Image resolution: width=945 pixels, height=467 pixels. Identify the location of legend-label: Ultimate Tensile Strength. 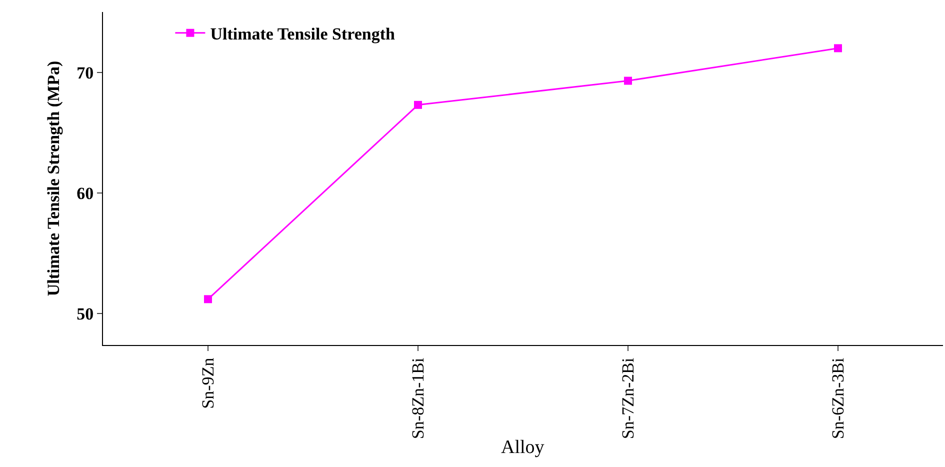
(303, 34).